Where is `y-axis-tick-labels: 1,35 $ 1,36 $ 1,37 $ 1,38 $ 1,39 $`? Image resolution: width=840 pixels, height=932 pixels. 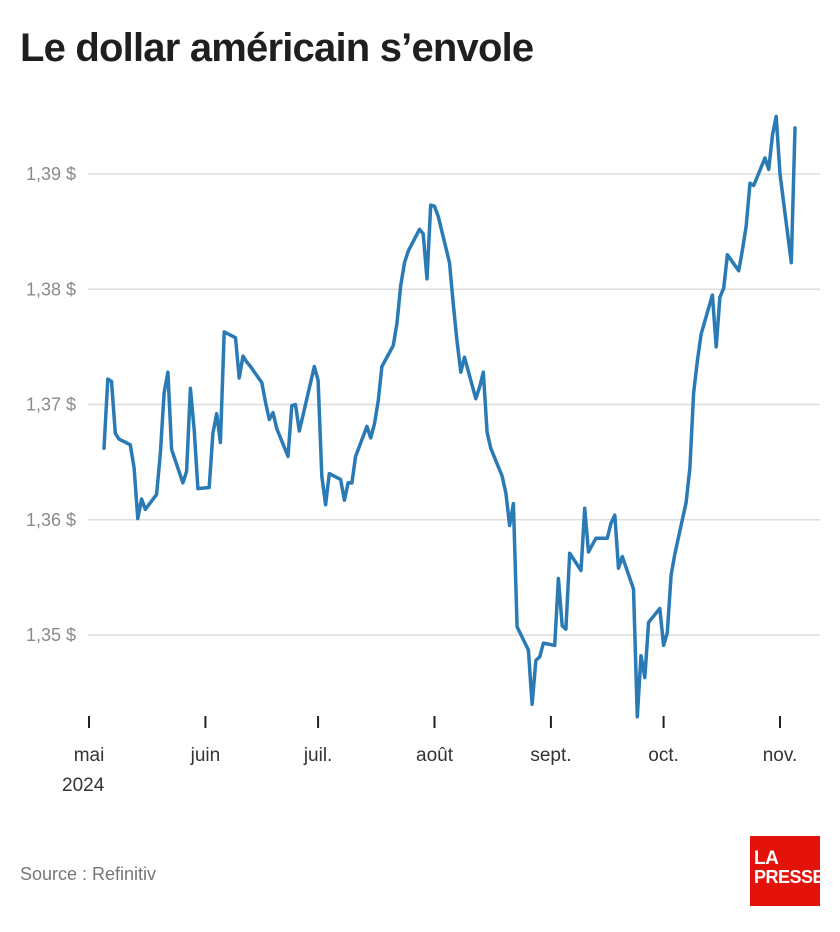
y-axis-tick-labels: 1,35 $ 1,36 $ 1,37 $ 1,38 $ 1,39 $ is located at coordinates (51, 404).